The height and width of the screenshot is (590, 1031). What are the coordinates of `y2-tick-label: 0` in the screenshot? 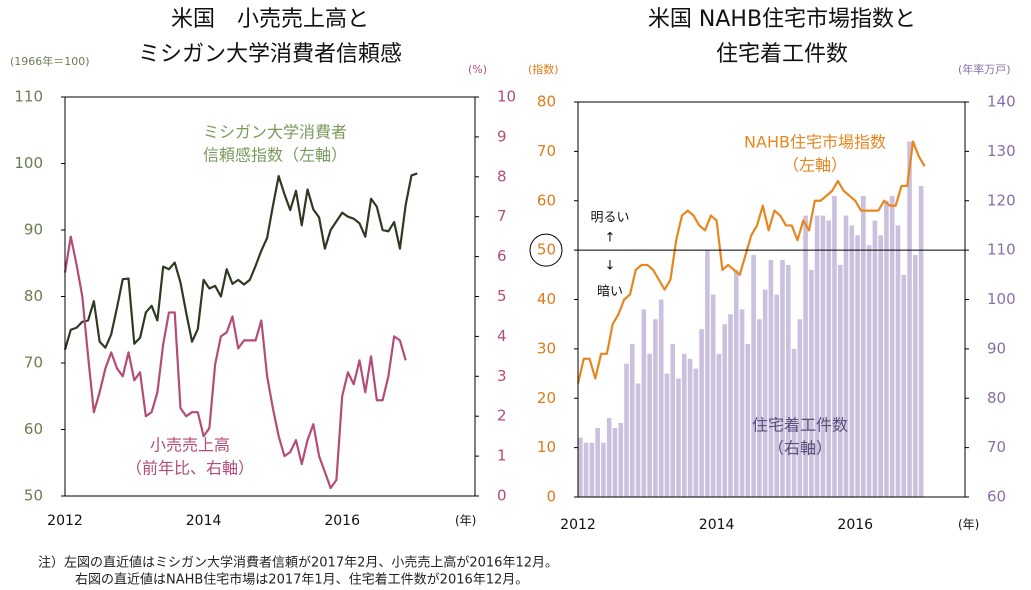 It's located at (502, 496).